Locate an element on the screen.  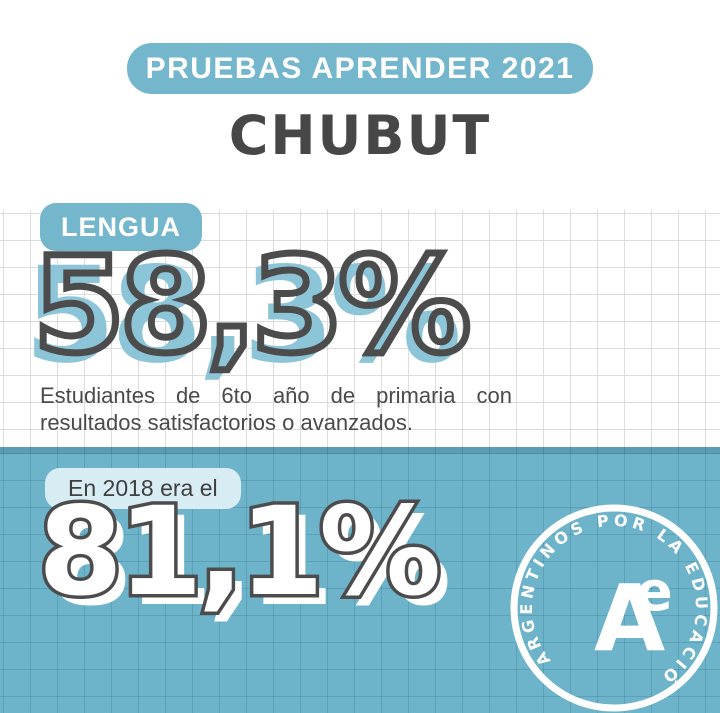
comparison-badge: En 2018 era el is located at coordinates (143, 488).